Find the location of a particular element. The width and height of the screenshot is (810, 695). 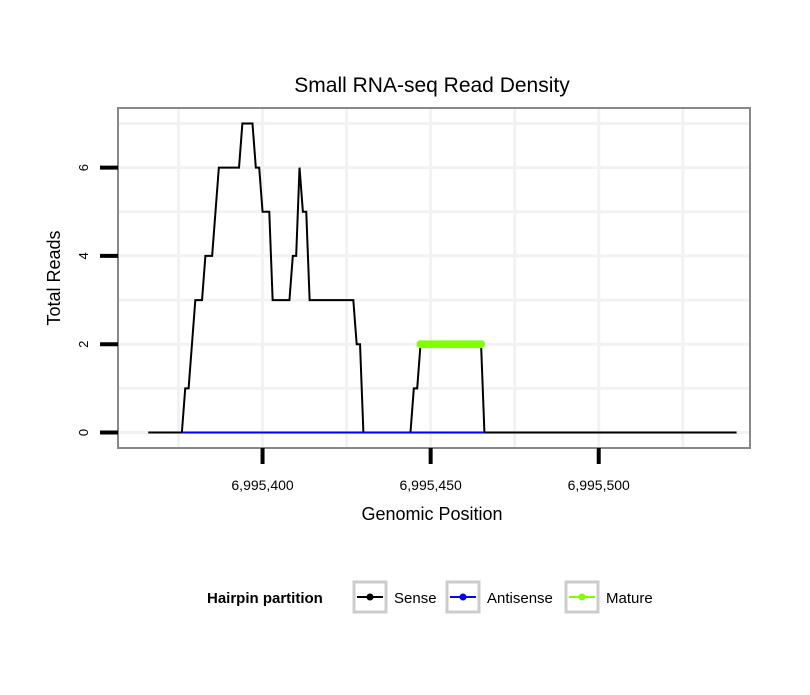

legend-entry-sense: Sense is located at coordinates (394, 597).